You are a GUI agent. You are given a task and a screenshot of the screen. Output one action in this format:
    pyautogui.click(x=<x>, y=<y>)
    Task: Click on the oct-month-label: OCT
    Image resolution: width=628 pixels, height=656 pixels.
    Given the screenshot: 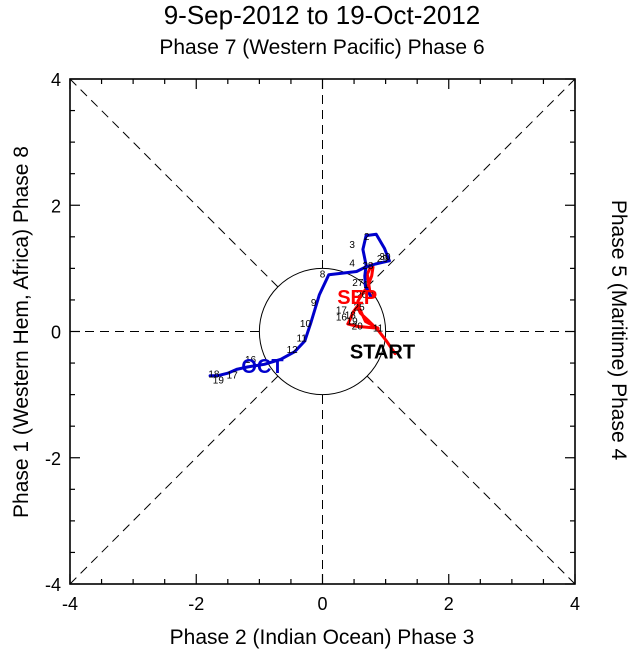 What is the action you would take?
    pyautogui.click(x=262, y=367)
    